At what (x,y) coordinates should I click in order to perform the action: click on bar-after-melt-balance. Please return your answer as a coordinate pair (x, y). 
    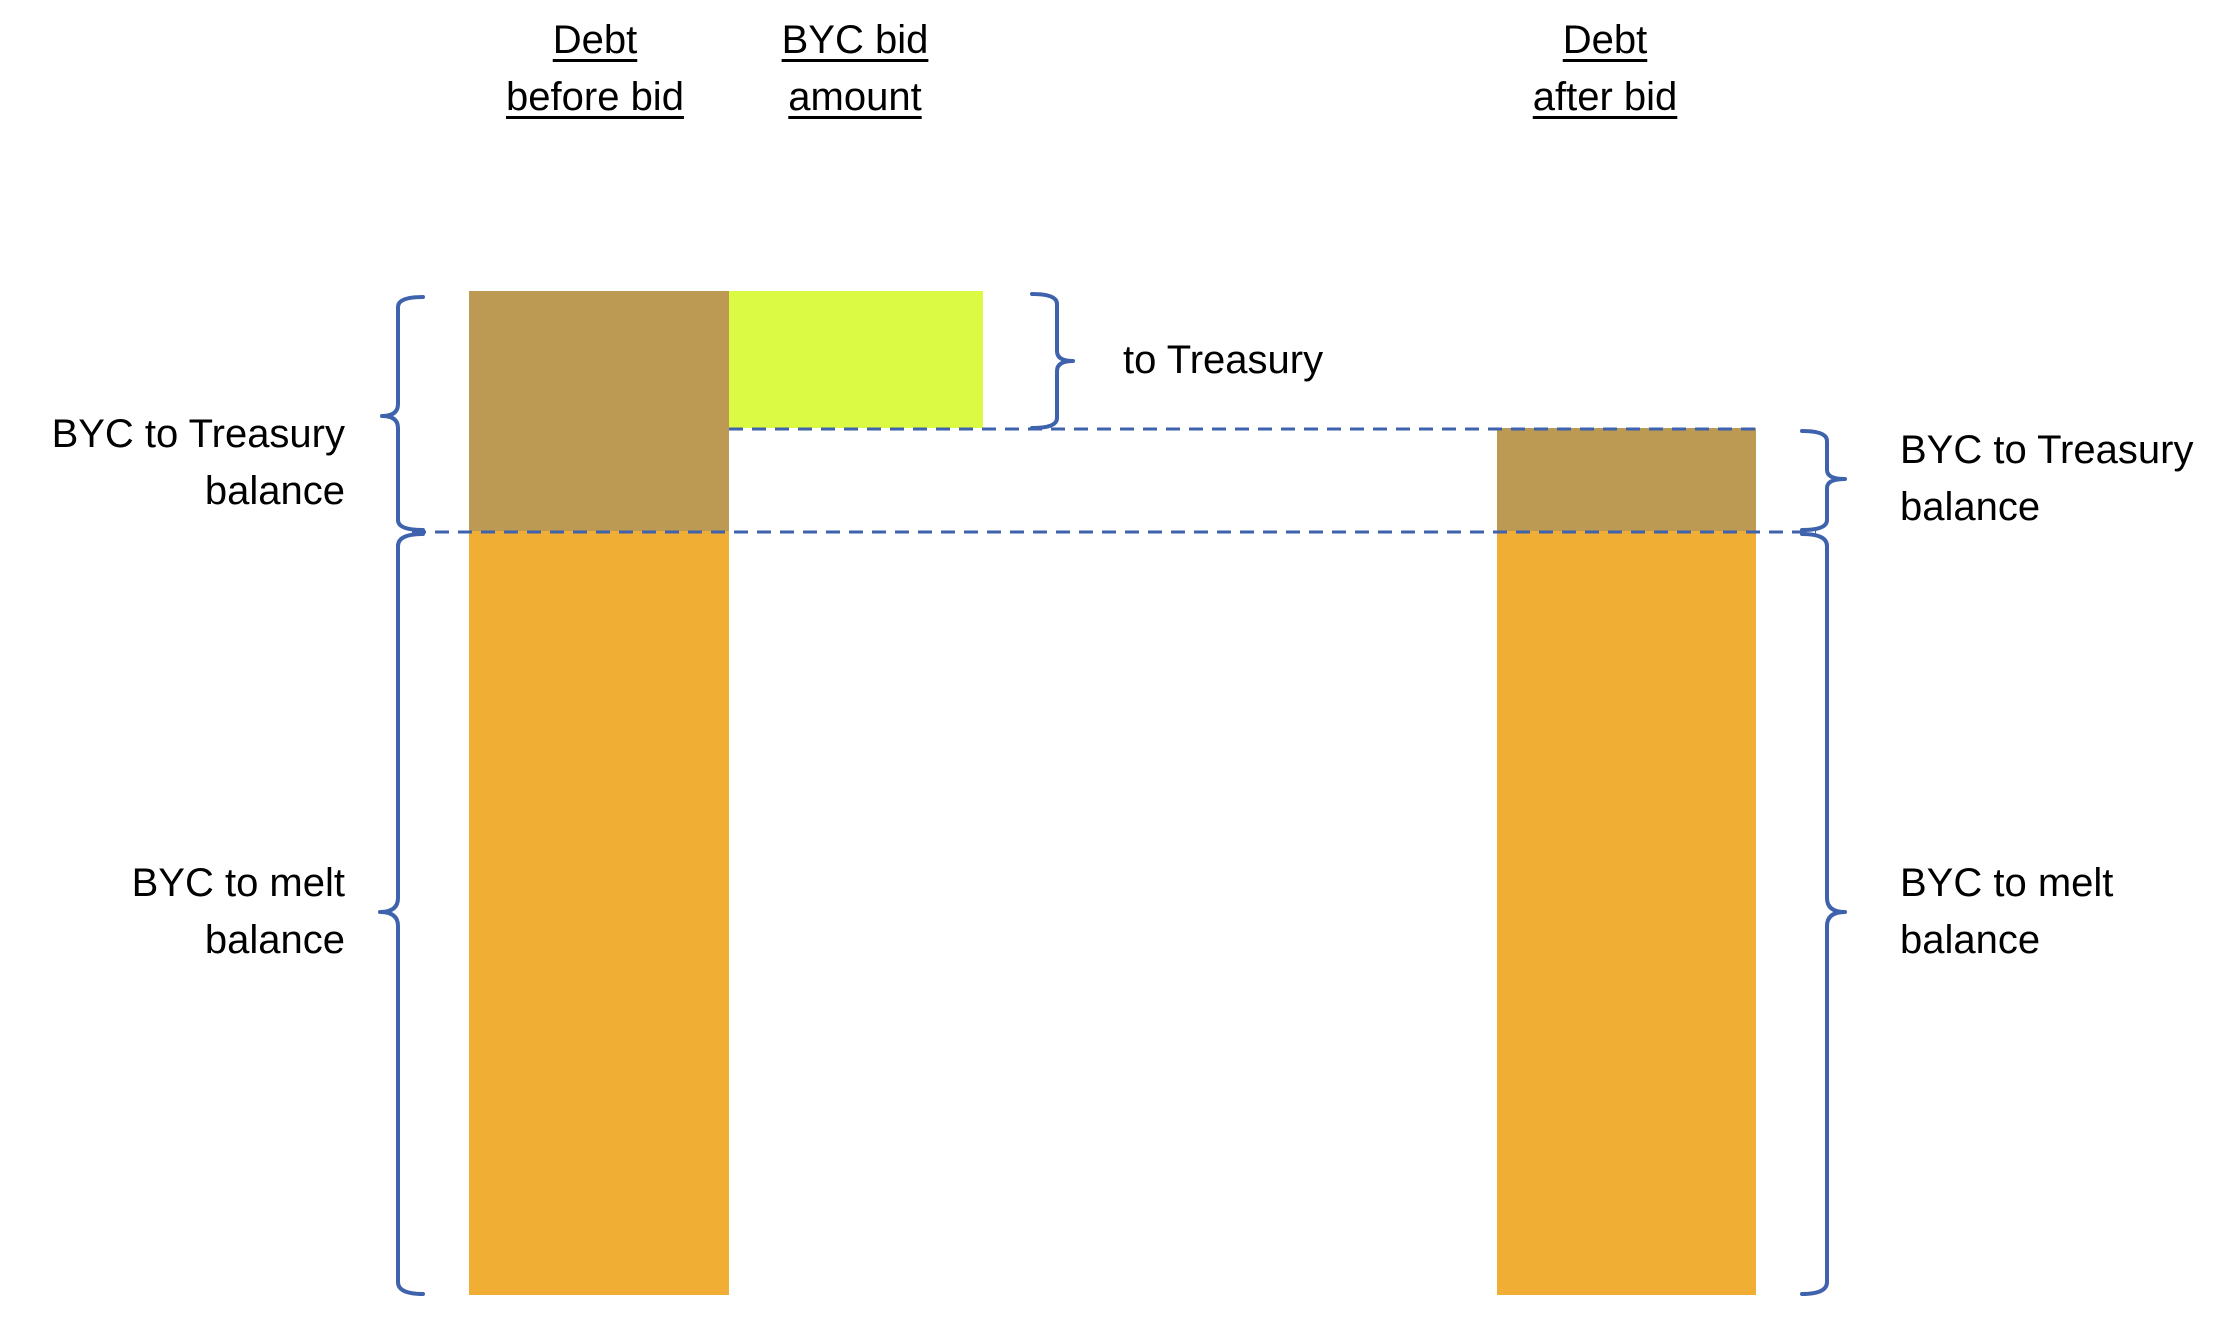
    Looking at the image, I should click on (1626, 913).